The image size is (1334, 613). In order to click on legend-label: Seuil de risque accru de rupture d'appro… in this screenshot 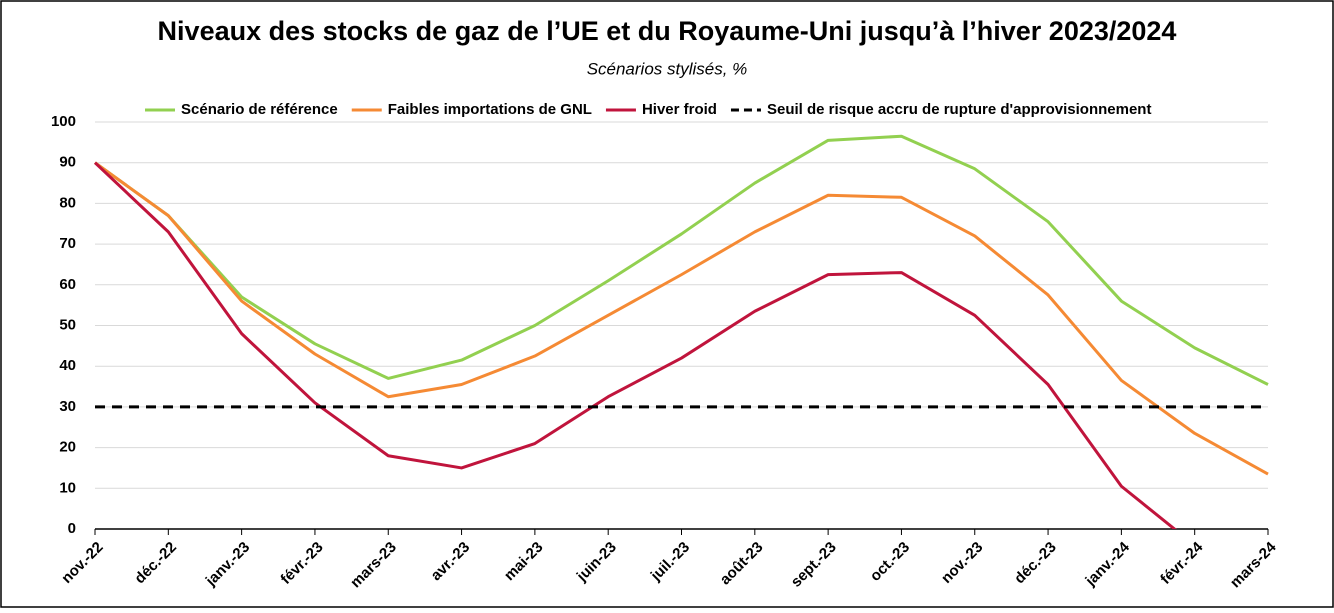, I will do `click(959, 109)`.